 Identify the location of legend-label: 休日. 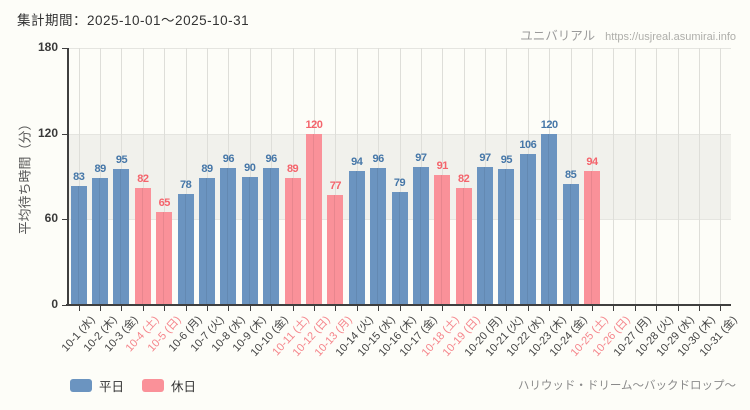
(184, 387).